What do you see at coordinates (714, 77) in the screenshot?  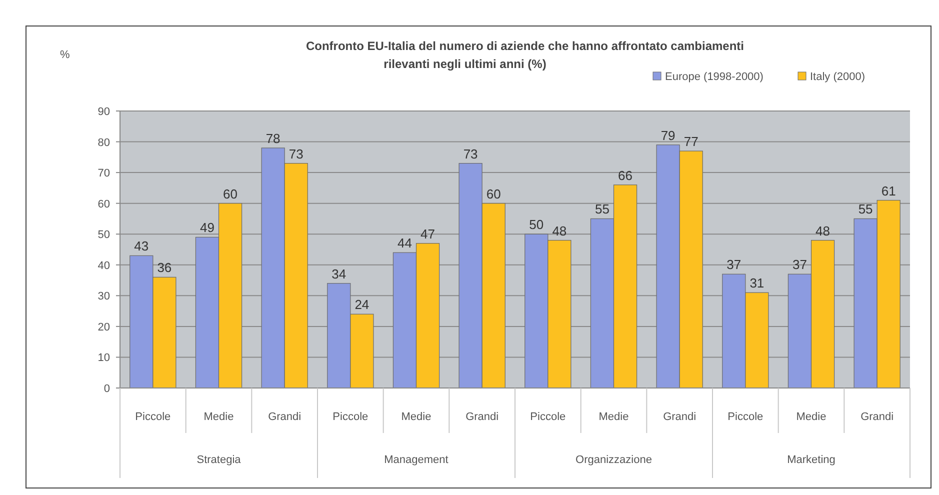 I see `legend-label: Europe (1998-2000)` at bounding box center [714, 77].